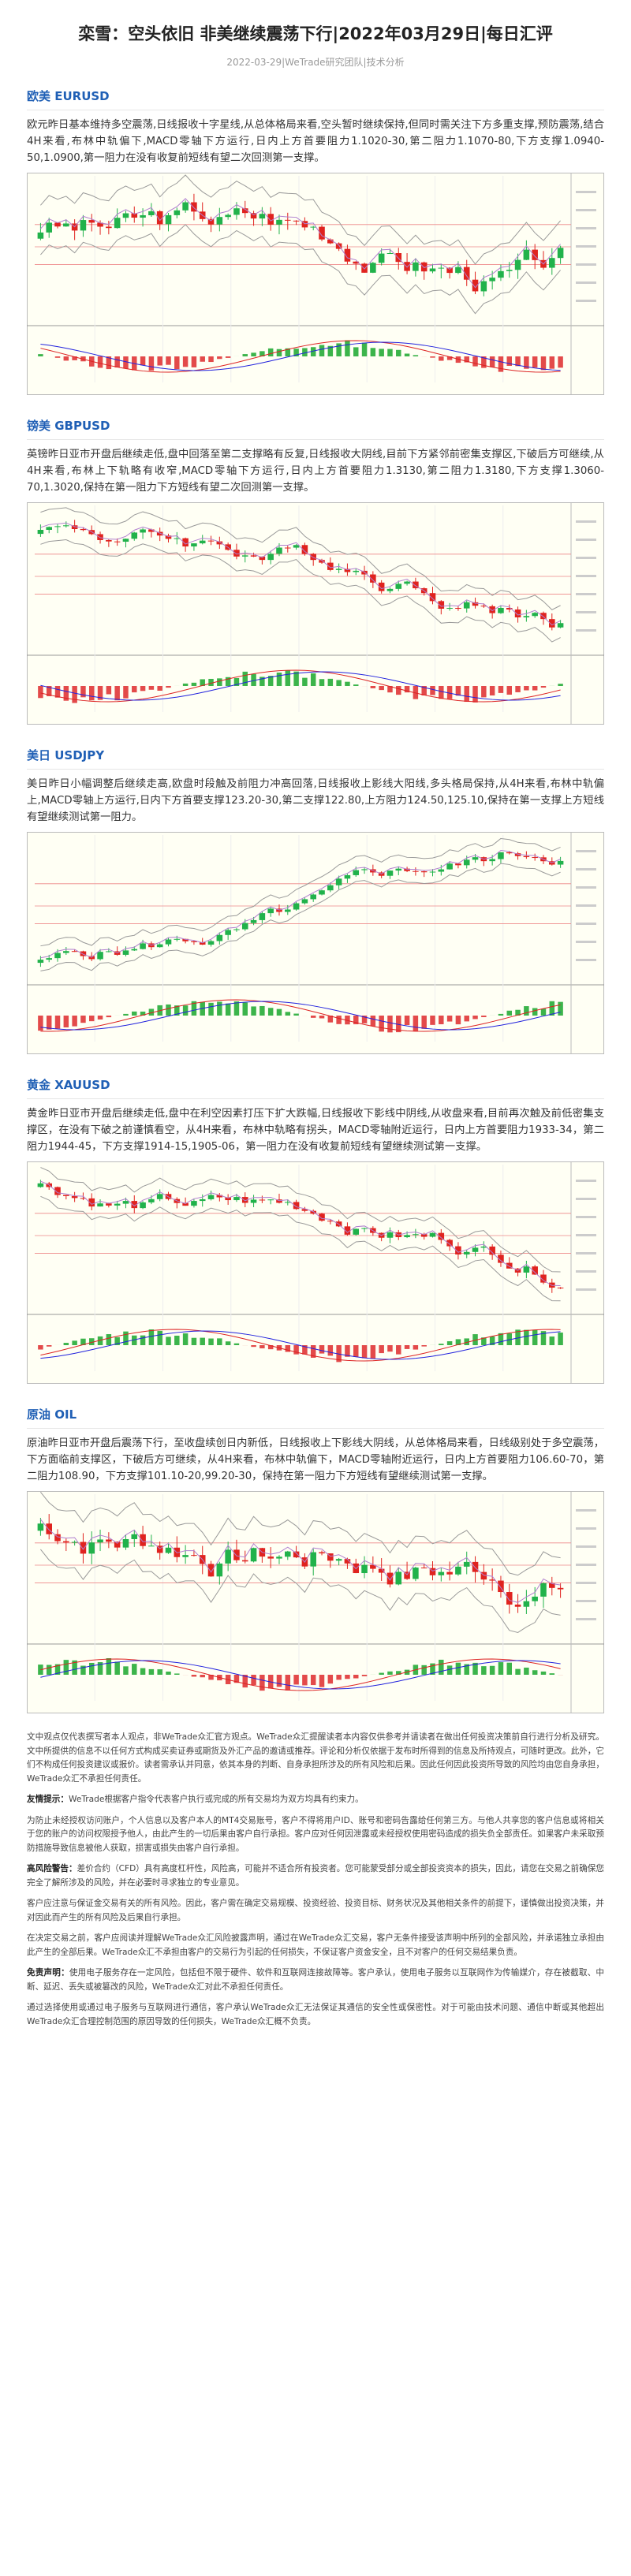  What do you see at coordinates (52, 1869) in the screenshot?
I see `disclaimer-lead: 高风险警告：` at bounding box center [52, 1869].